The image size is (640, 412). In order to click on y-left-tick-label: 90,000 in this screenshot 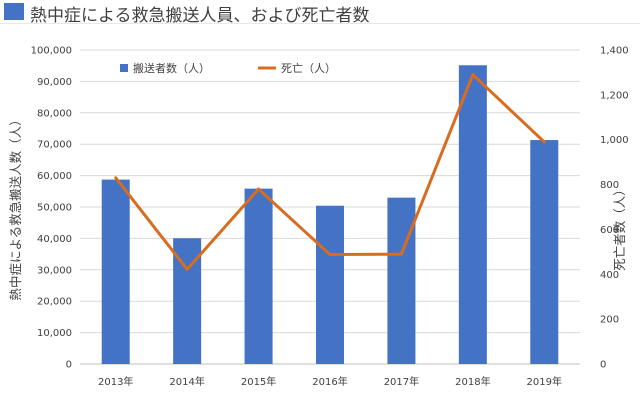, I will do `click(54, 82)`.